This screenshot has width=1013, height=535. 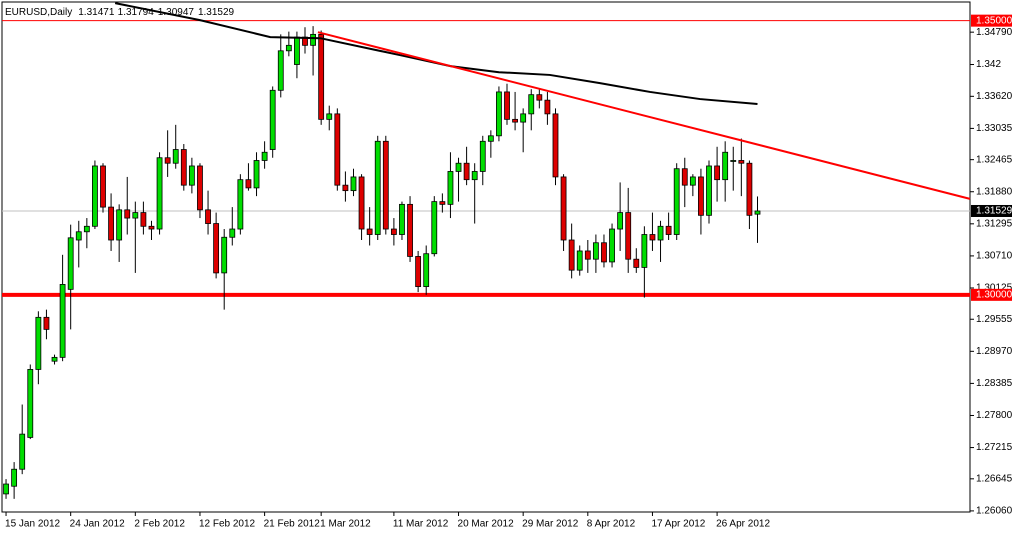 What do you see at coordinates (994, 256) in the screenshot?
I see `y-tick-label: 1.30710` at bounding box center [994, 256].